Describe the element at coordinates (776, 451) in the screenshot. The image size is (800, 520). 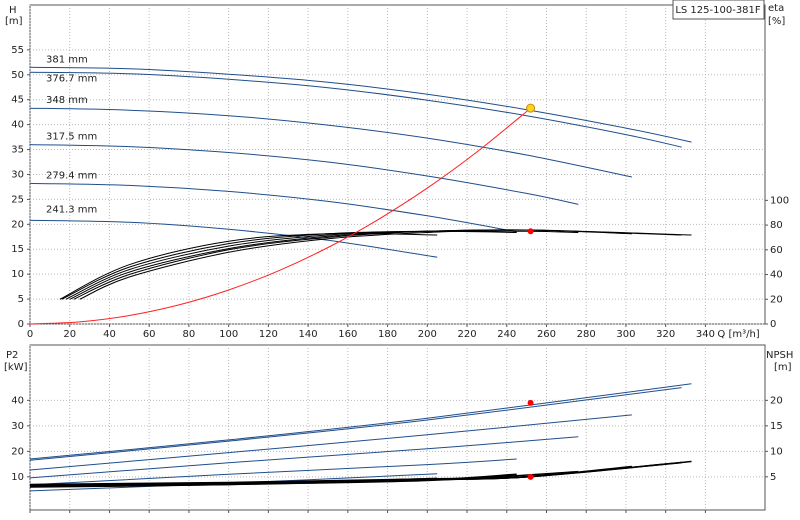
I see `y2-tick-label: 10` at that location.